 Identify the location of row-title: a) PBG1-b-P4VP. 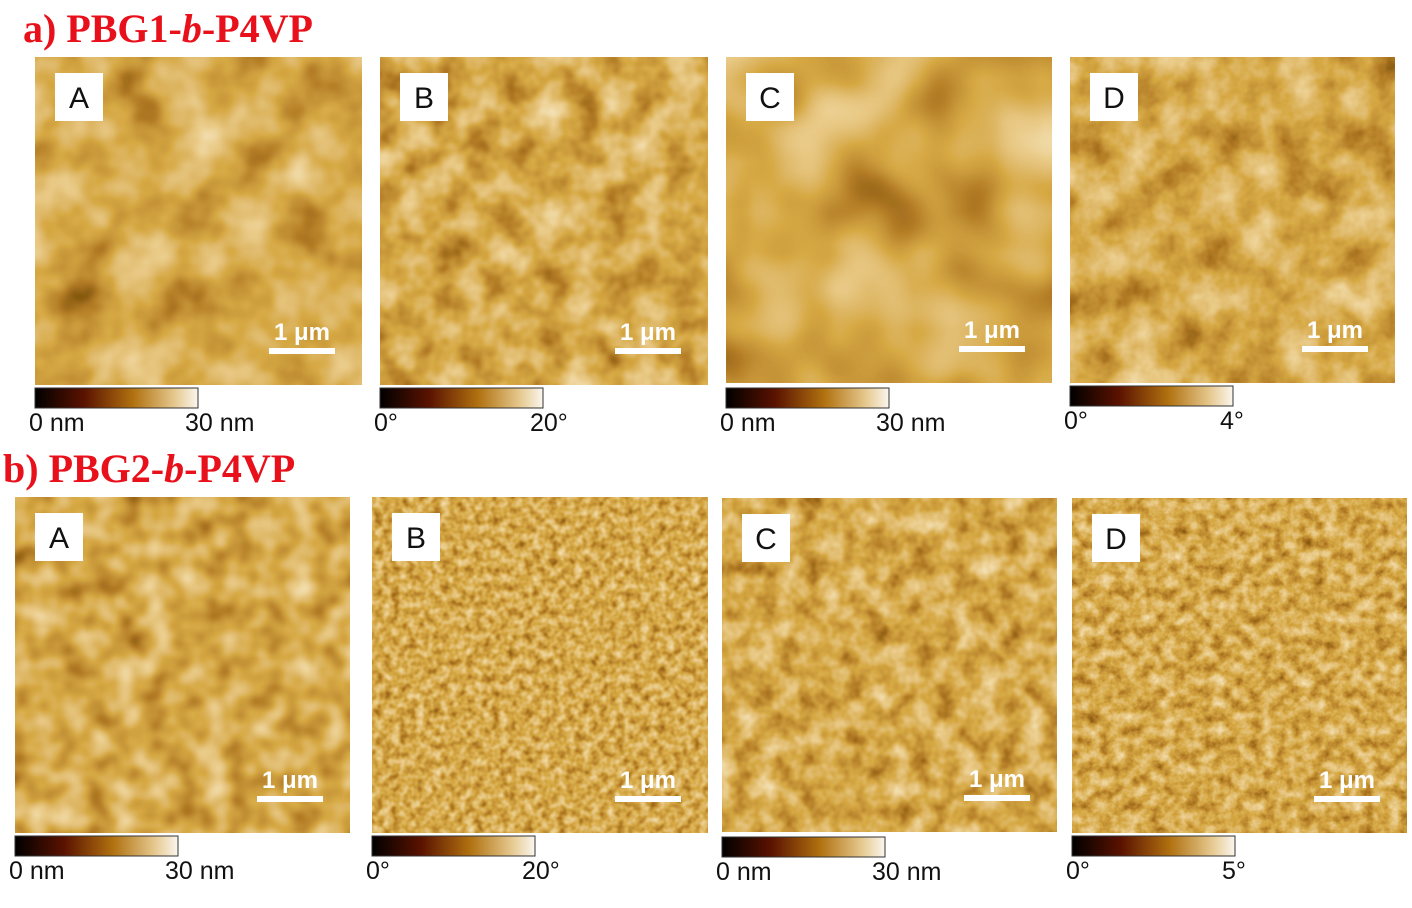
(168, 28).